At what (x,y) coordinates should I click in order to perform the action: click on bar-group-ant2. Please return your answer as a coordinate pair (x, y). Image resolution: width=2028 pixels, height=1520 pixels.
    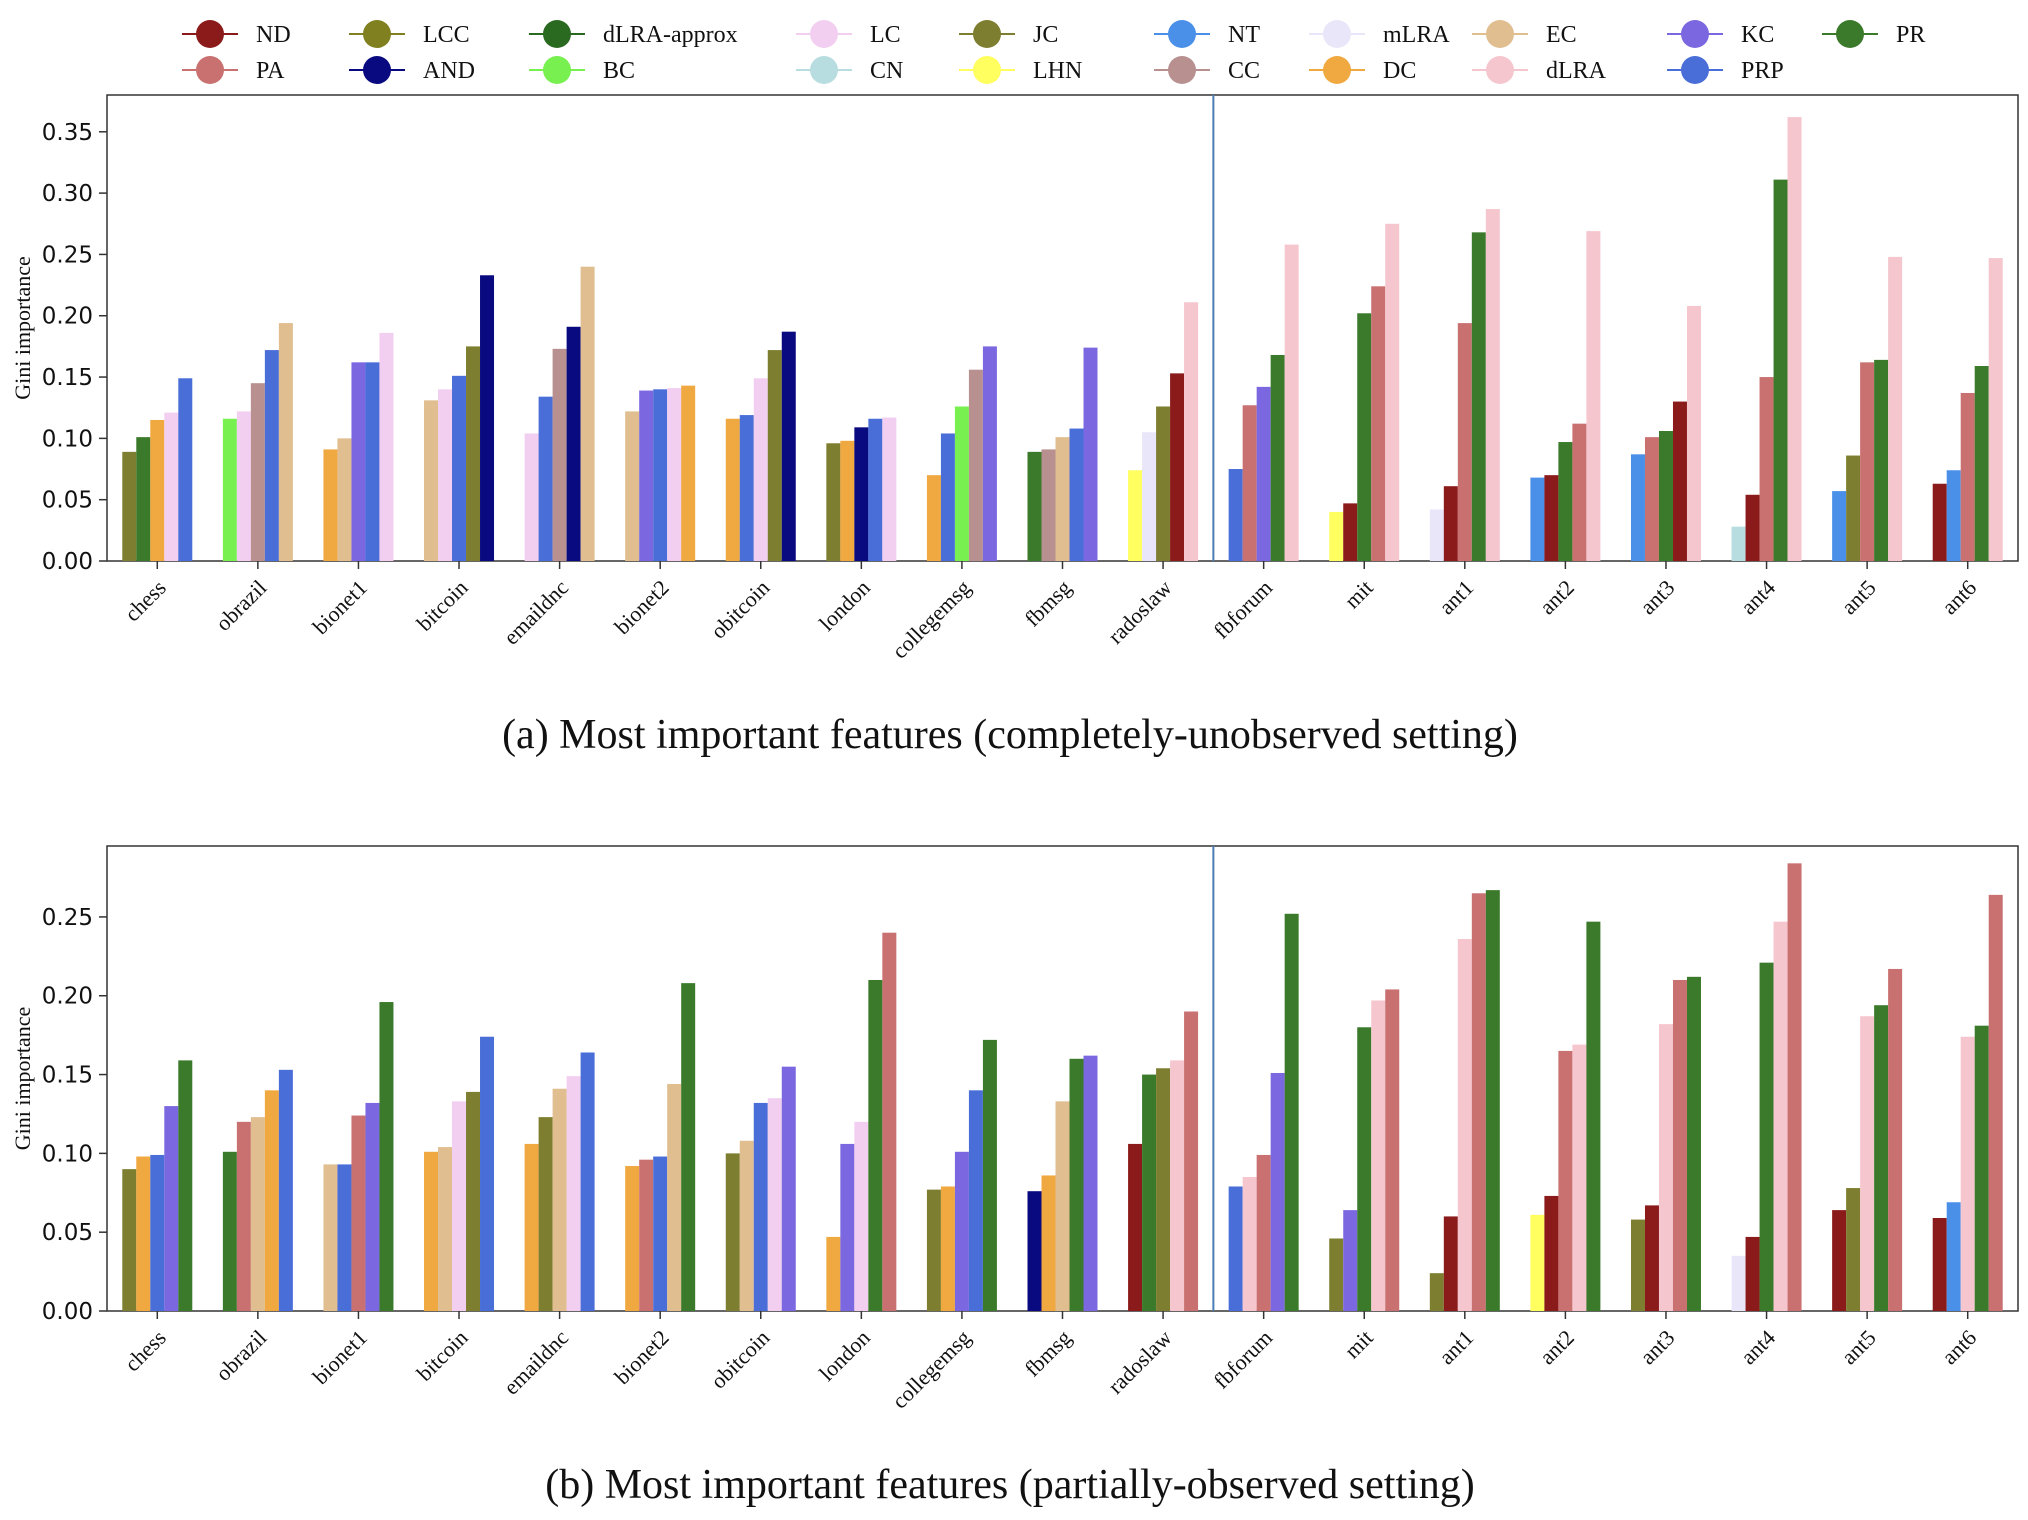
    Looking at the image, I should click on (1565, 396).